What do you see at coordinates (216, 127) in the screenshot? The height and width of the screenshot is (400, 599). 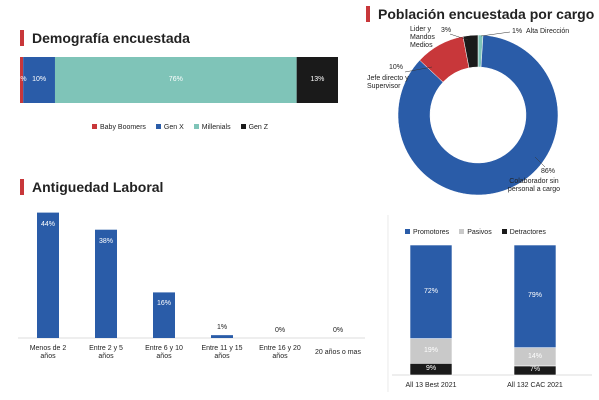 I see `legend-label: Millenials` at bounding box center [216, 127].